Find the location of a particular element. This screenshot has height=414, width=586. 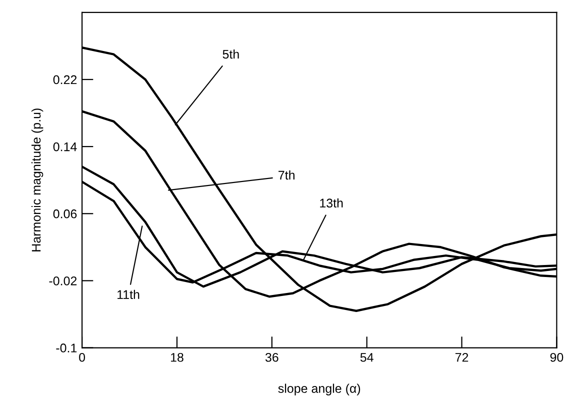

annotation: 7th is located at coordinates (286, 175).